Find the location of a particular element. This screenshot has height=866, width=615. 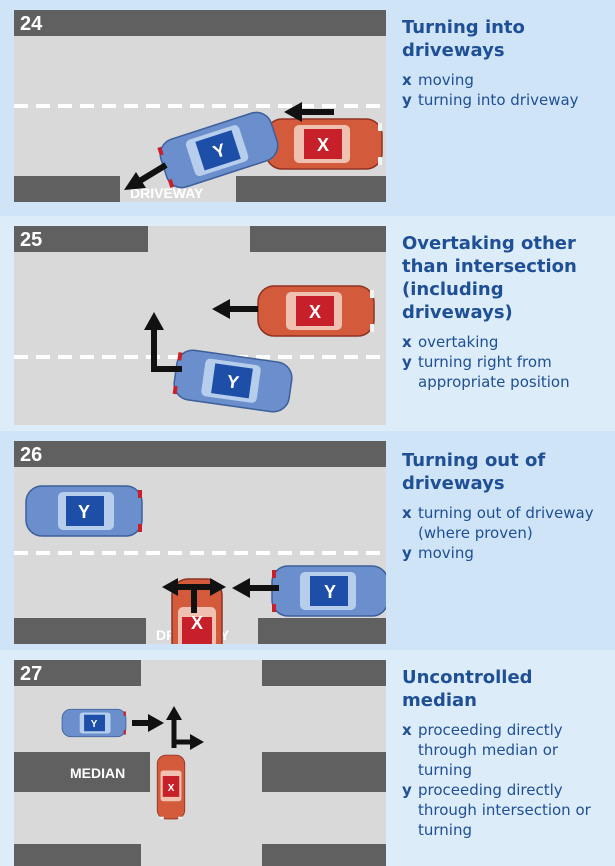

panel-number: 26 is located at coordinates (31, 455).